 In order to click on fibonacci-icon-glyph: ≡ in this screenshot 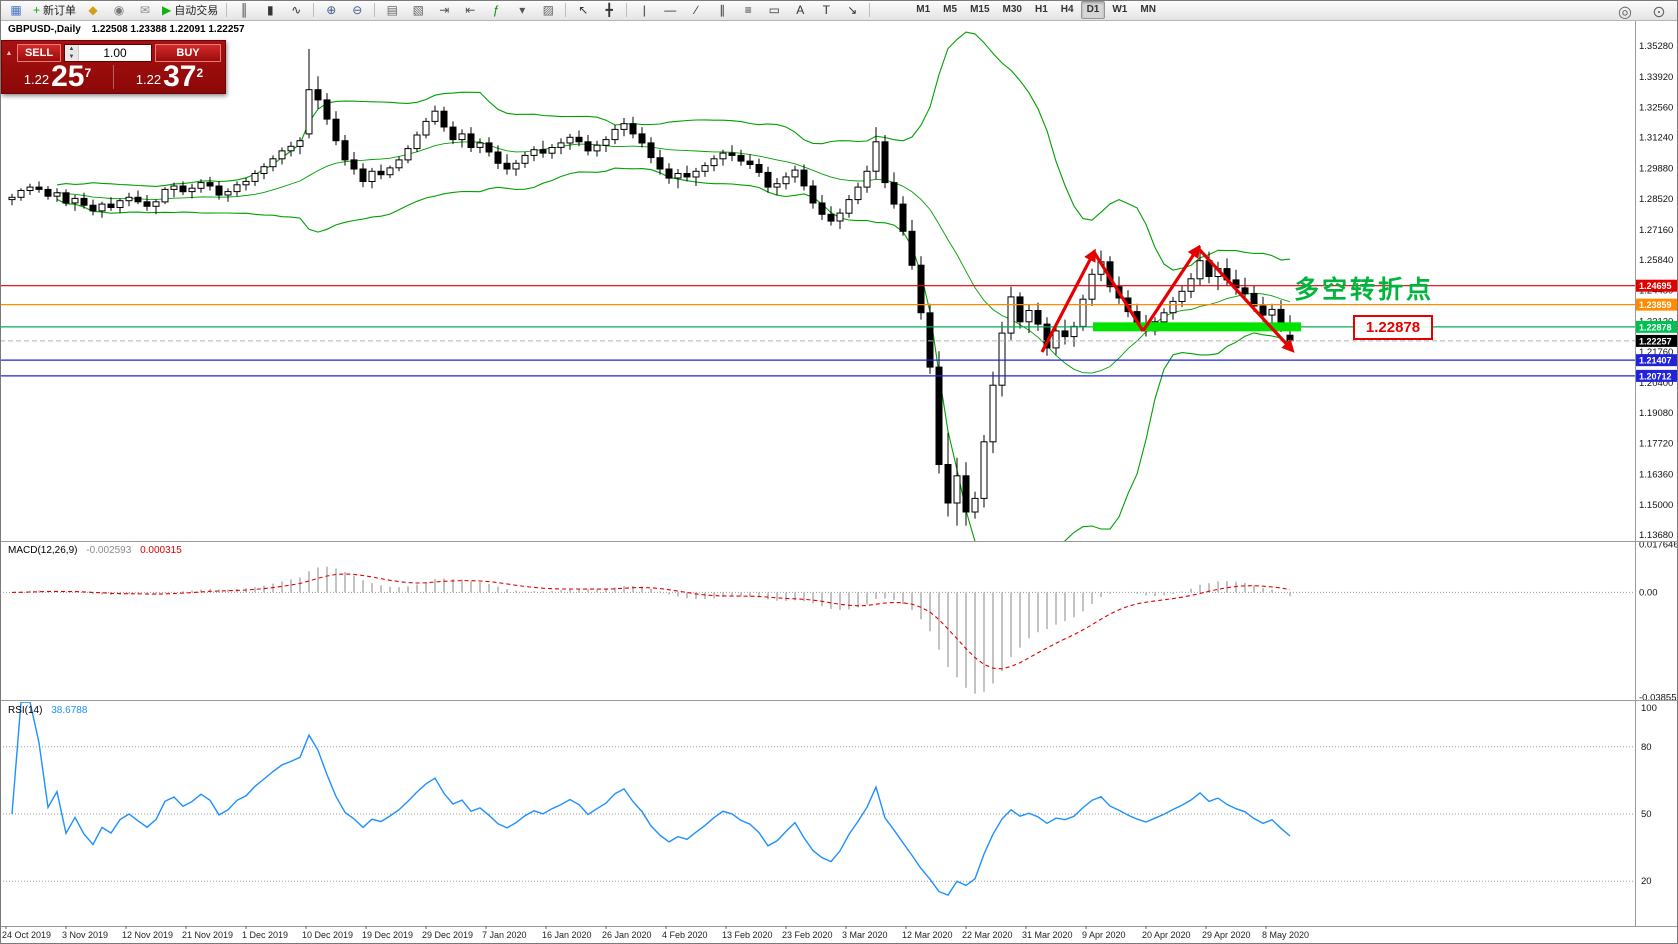, I will do `click(748, 10)`.